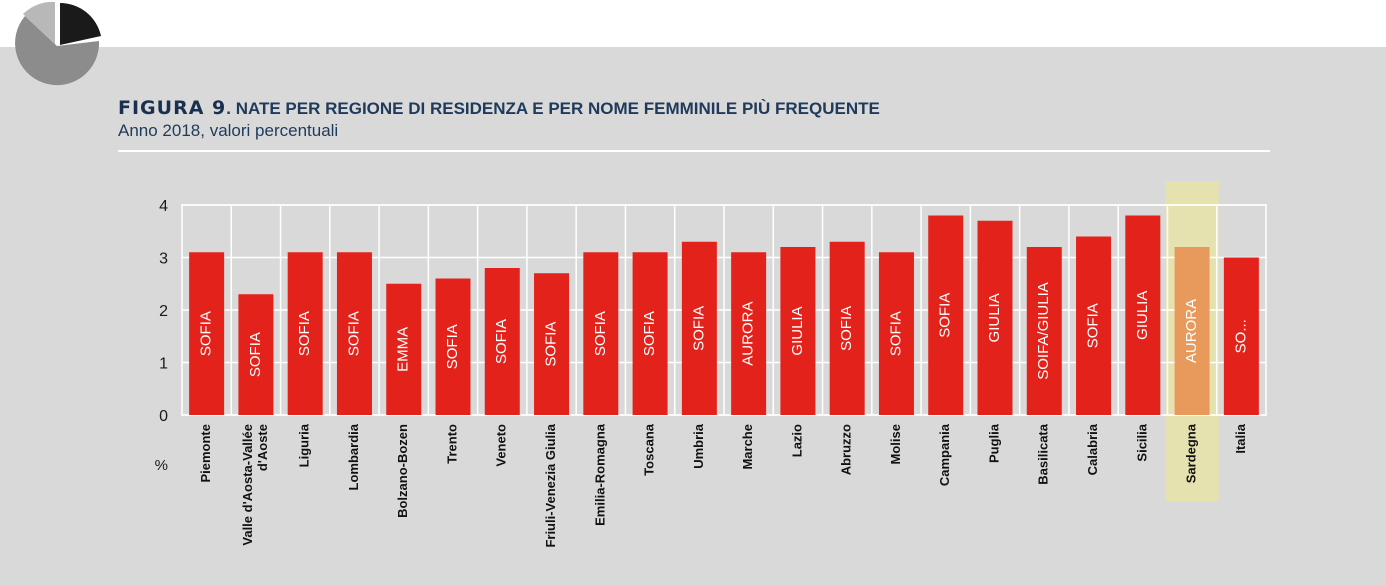  What do you see at coordinates (228, 130) in the screenshot?
I see `figure-subtitle: Anno 2018, valori percentuali` at bounding box center [228, 130].